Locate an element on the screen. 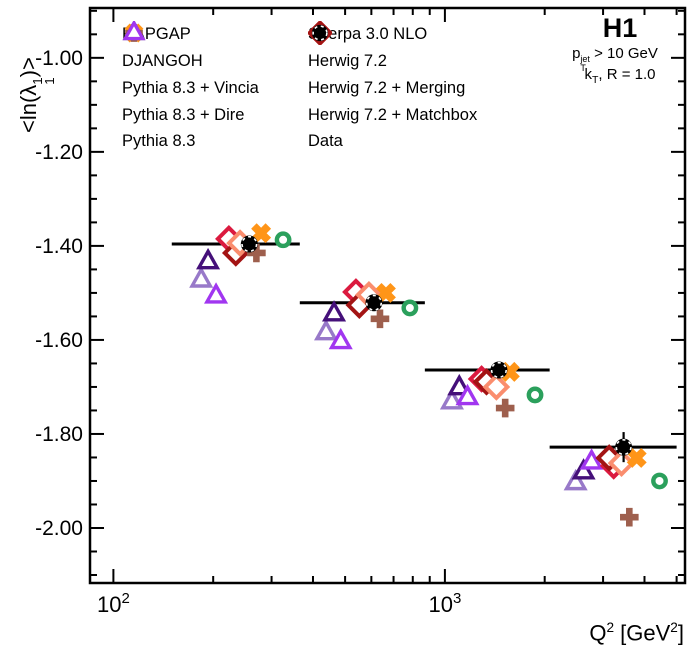 Image resolution: width=692 pixels, height=658 pixels. svg-text: -1.20 is located at coordinates (59, 152).